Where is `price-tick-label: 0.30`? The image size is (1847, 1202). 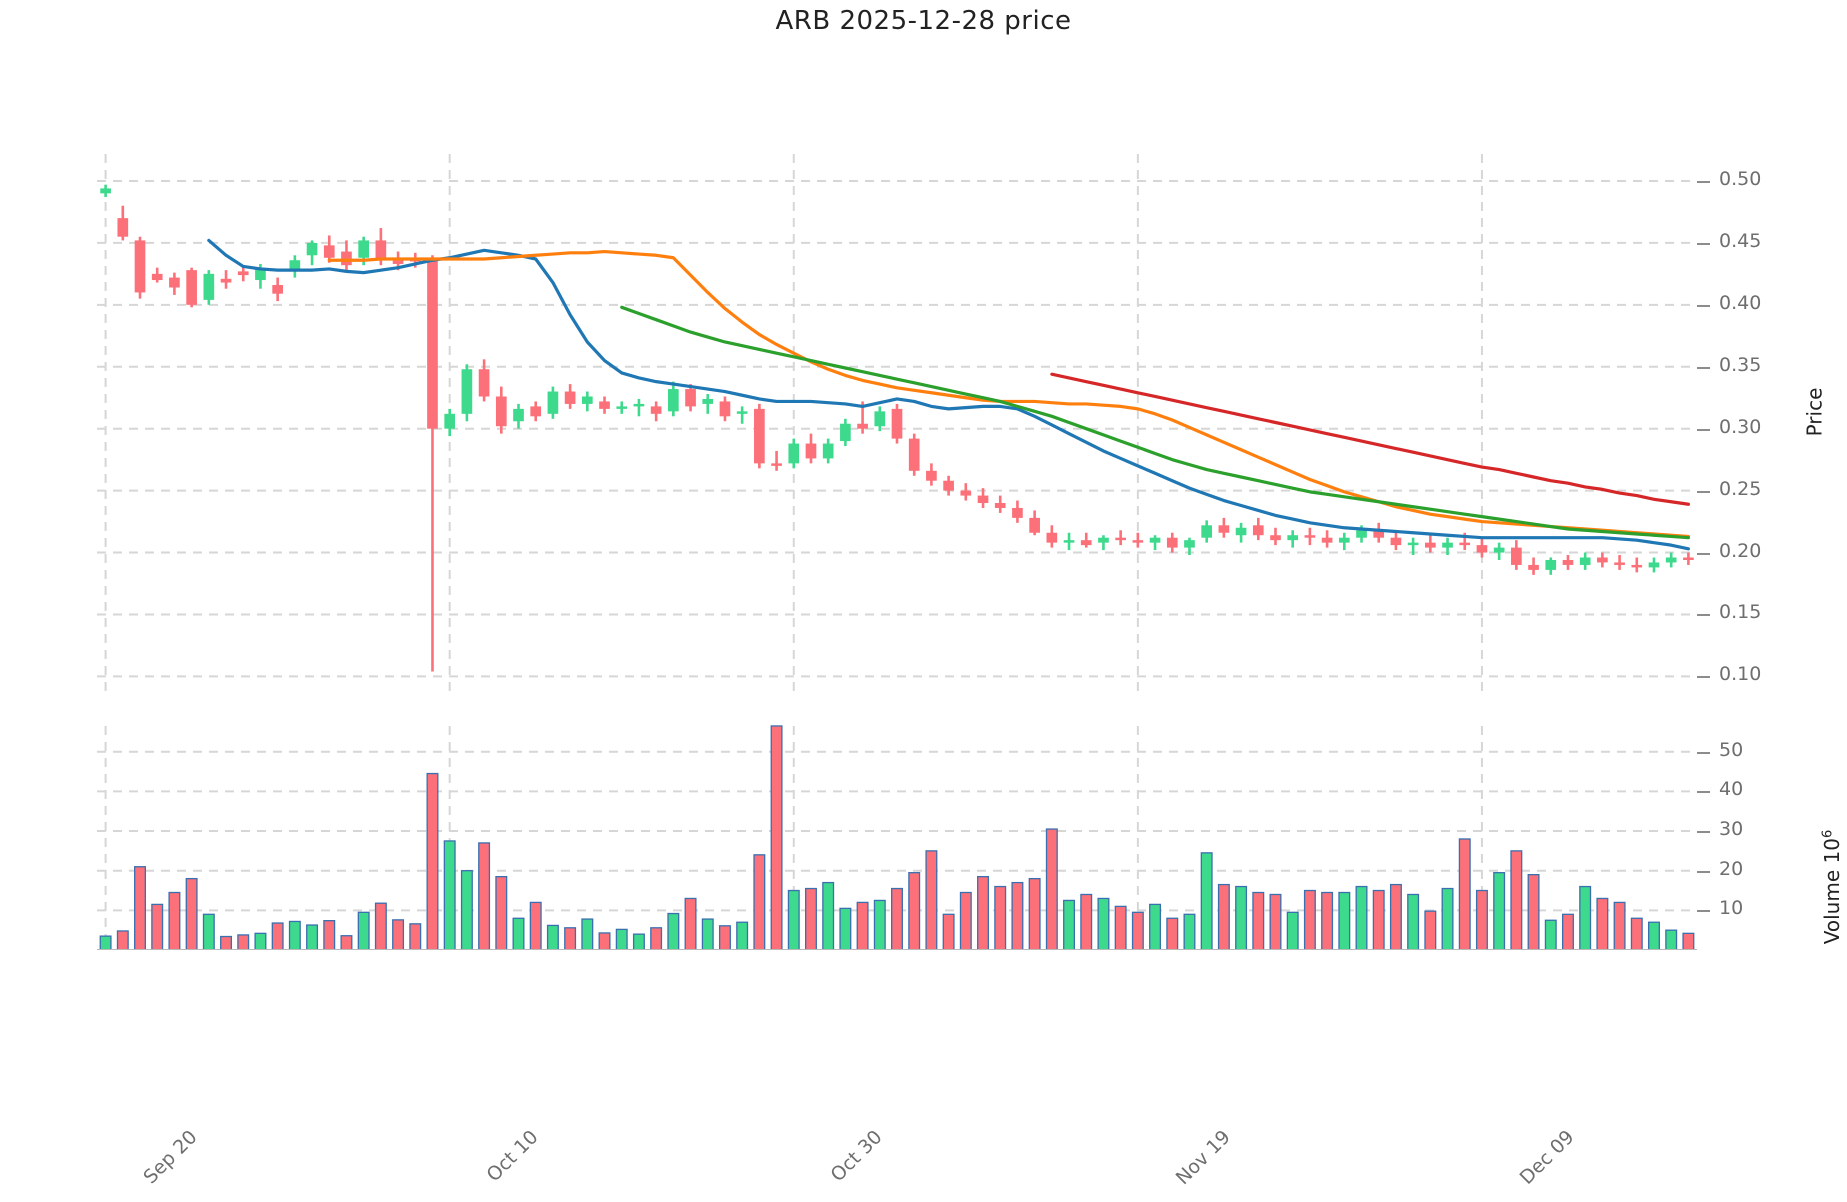
price-tick-label: 0.30 is located at coordinates (1740, 426).